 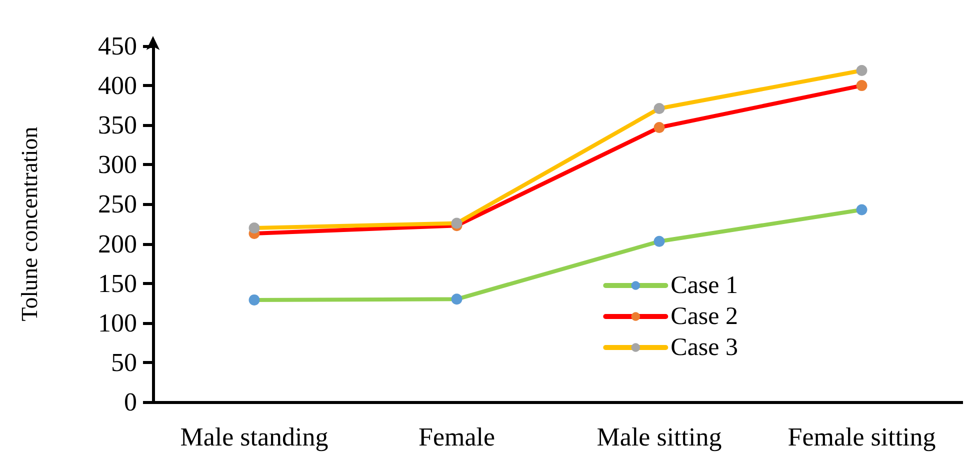 What do you see at coordinates (117, 283) in the screenshot?
I see `y-tick-label: 150` at bounding box center [117, 283].